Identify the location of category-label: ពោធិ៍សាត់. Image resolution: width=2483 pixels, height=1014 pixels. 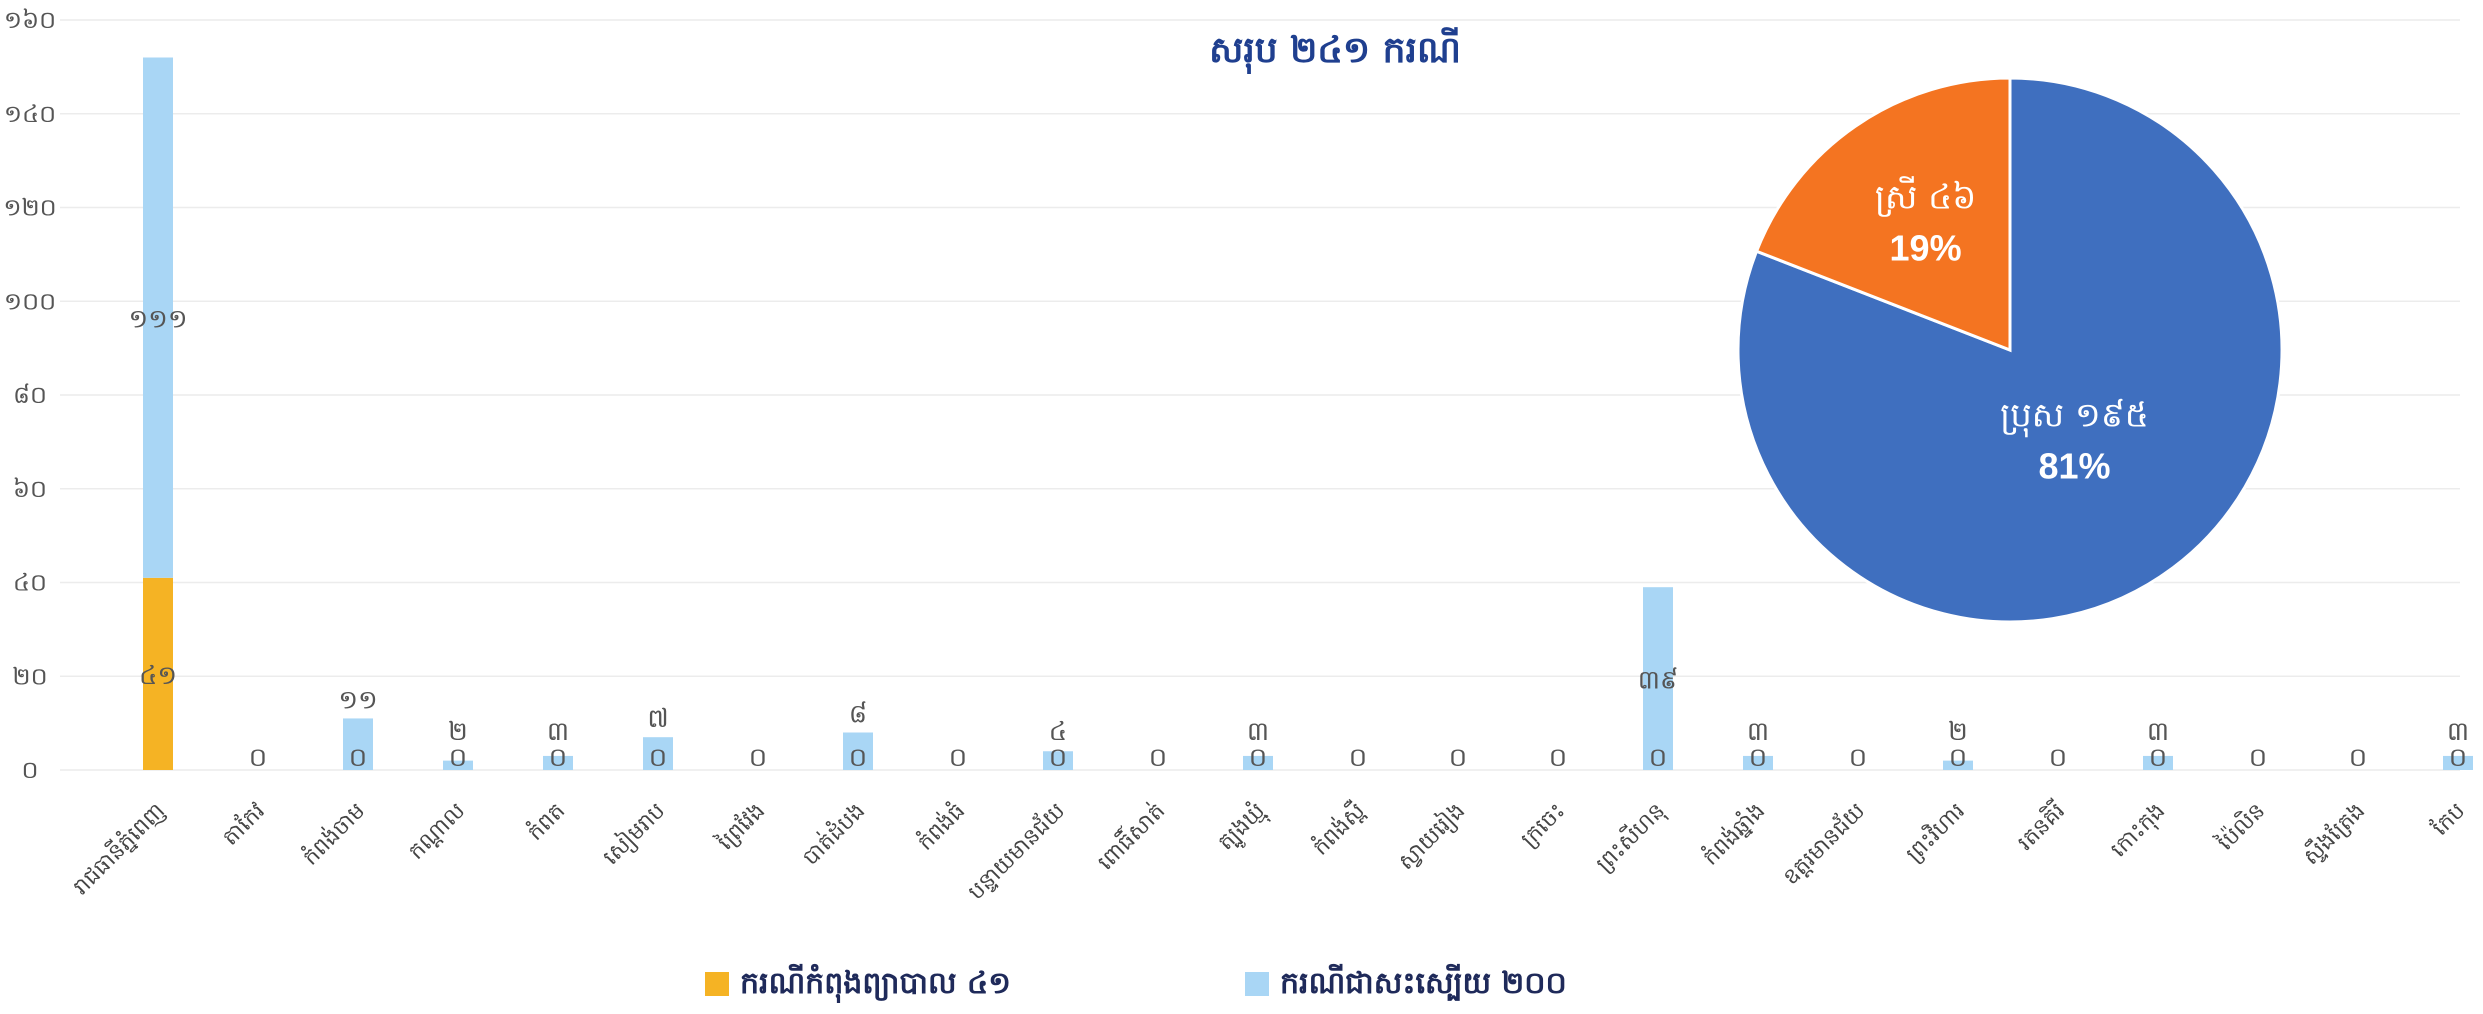
(1130, 836).